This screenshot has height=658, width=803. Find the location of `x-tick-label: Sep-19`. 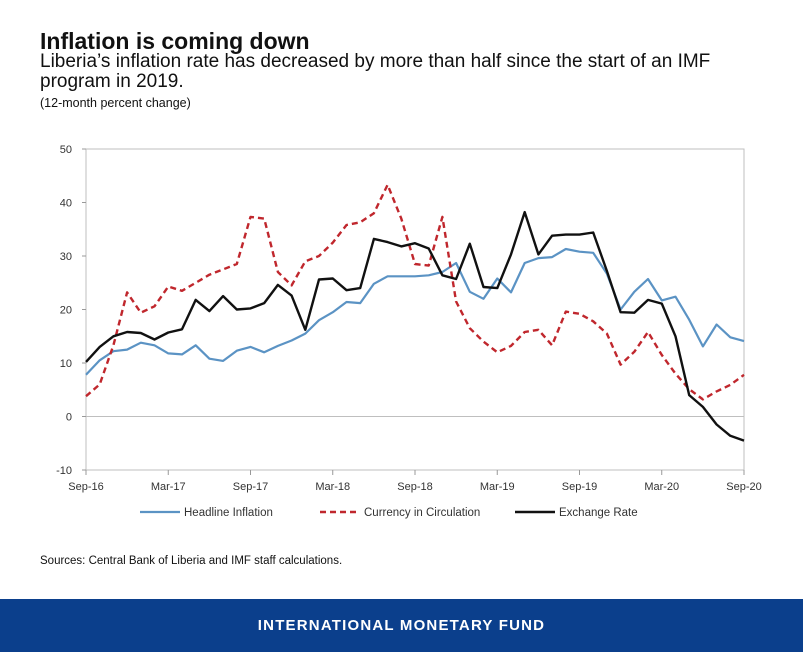

x-tick-label: Sep-19 is located at coordinates (579, 487).